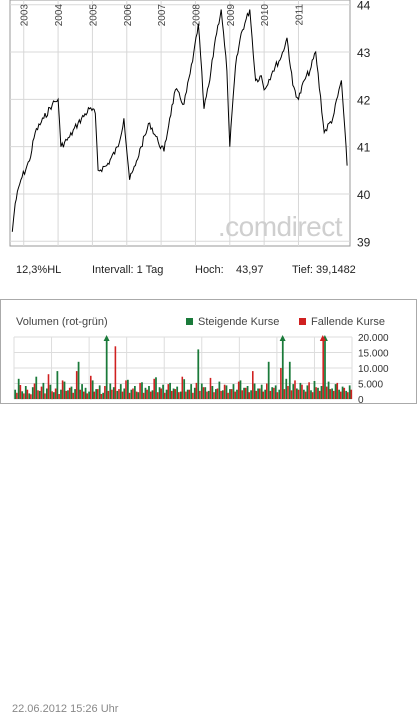 The height and width of the screenshot is (715, 417). Describe the element at coordinates (373, 369) in the screenshot. I see `volume-y-axis-labels: 0 5.000 10.000 15.000 20.000` at that location.